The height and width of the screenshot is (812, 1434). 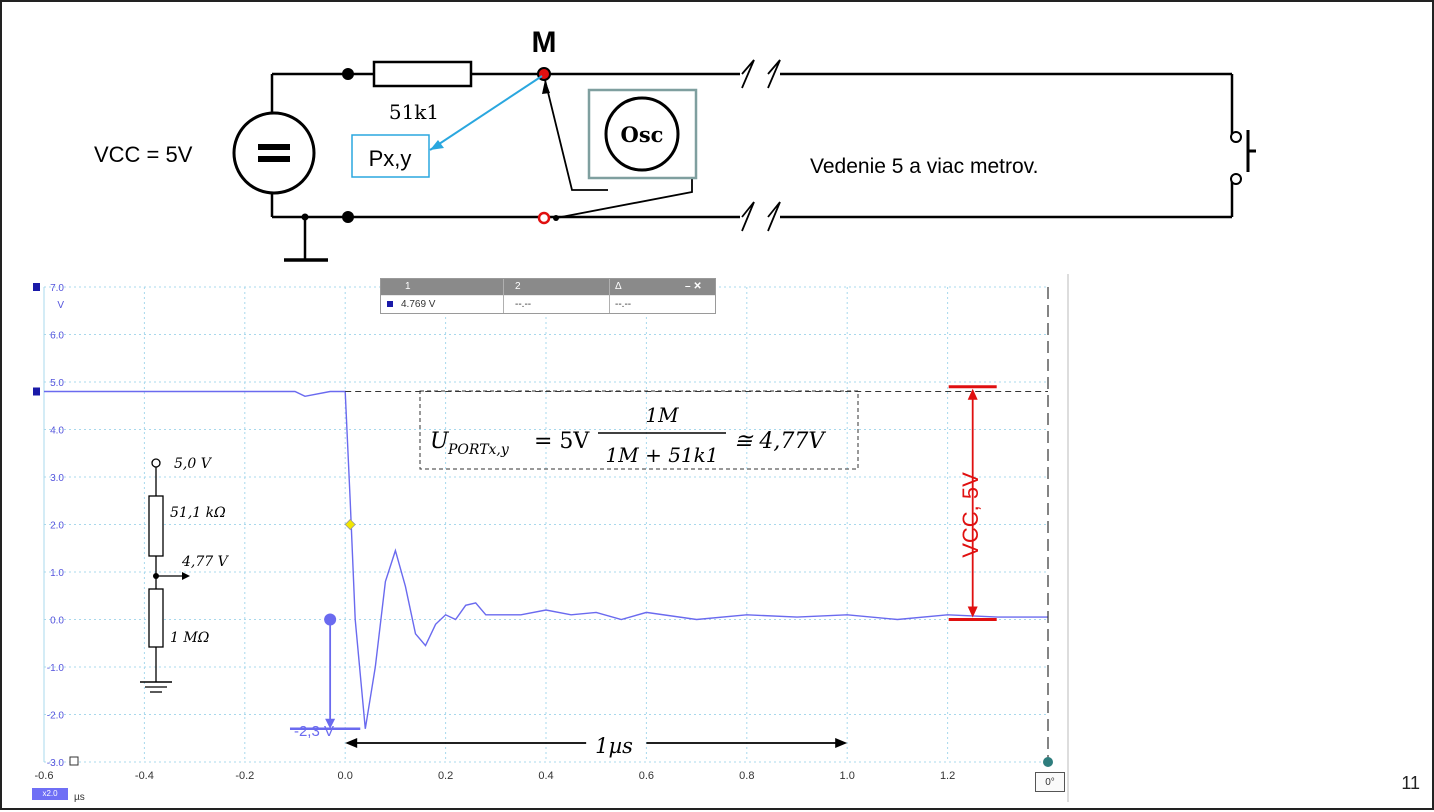 I want to click on channel-offset-marker, so click(x=36, y=391).